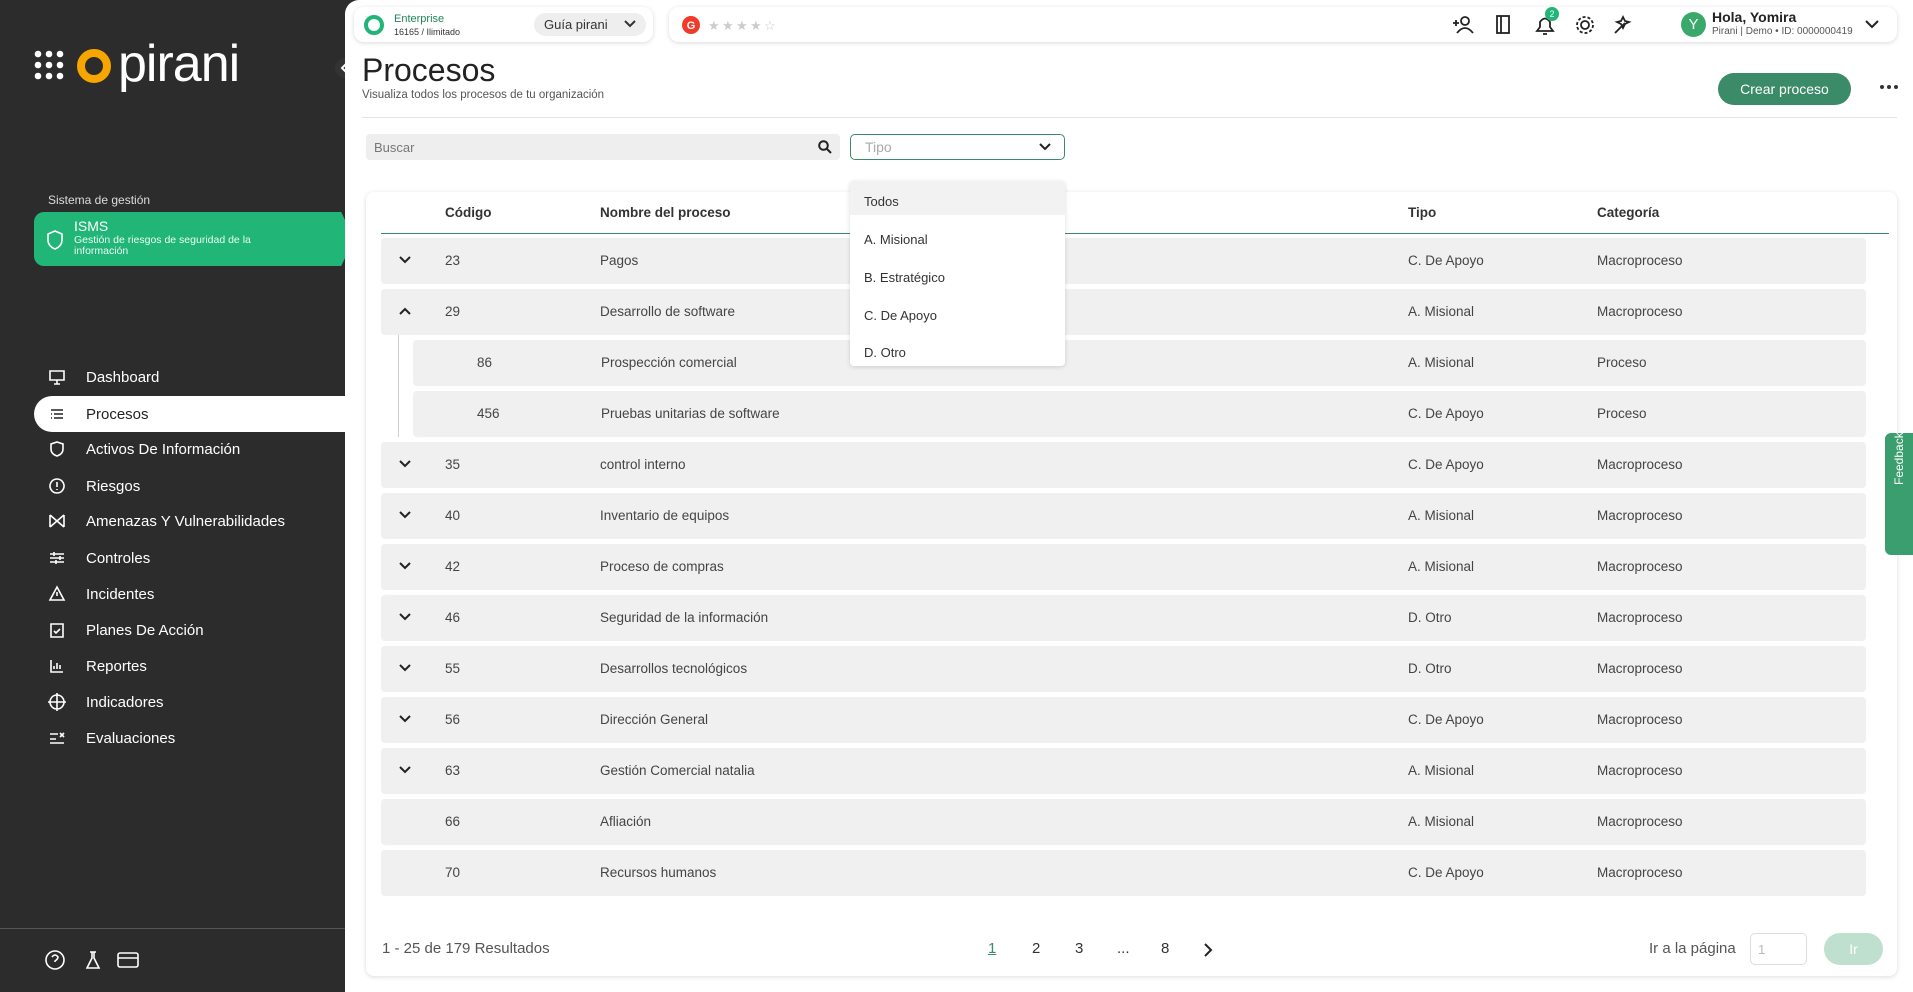  I want to click on type-option: C. De Apoyo, so click(900, 315).